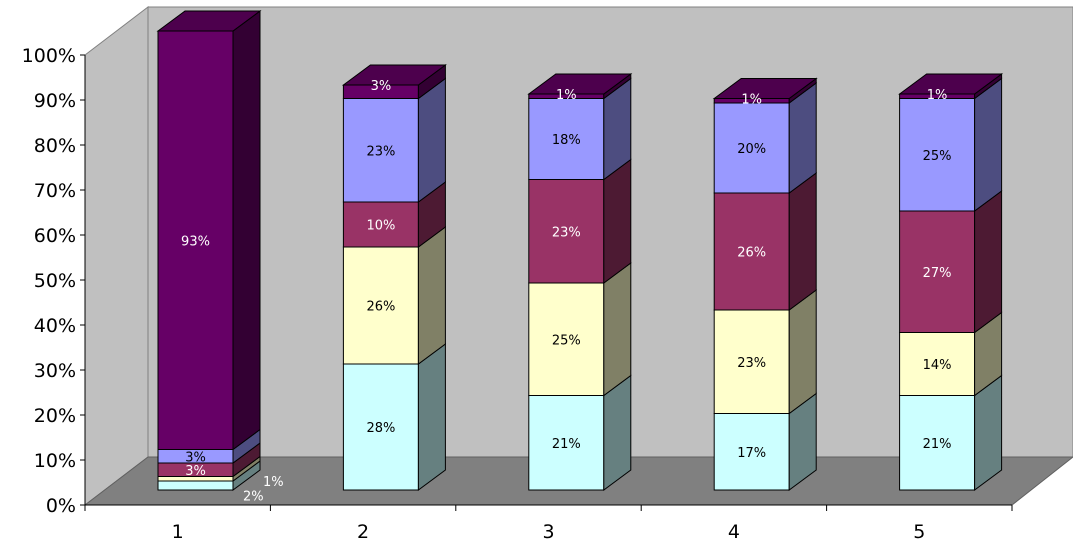  Describe the element at coordinates (380, 226) in the screenshot. I see `data-label: 10%` at that location.